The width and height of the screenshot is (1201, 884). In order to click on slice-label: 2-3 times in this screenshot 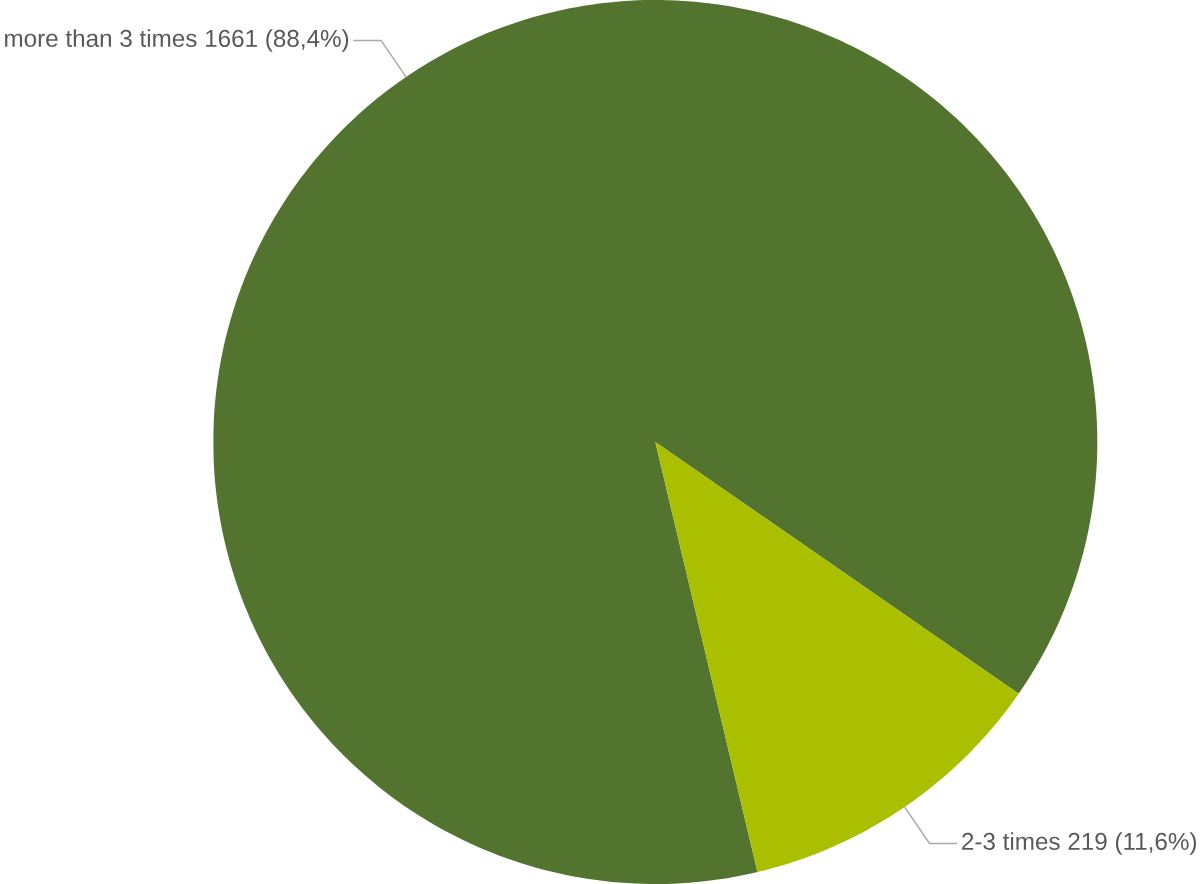, I will do `click(1011, 841)`.